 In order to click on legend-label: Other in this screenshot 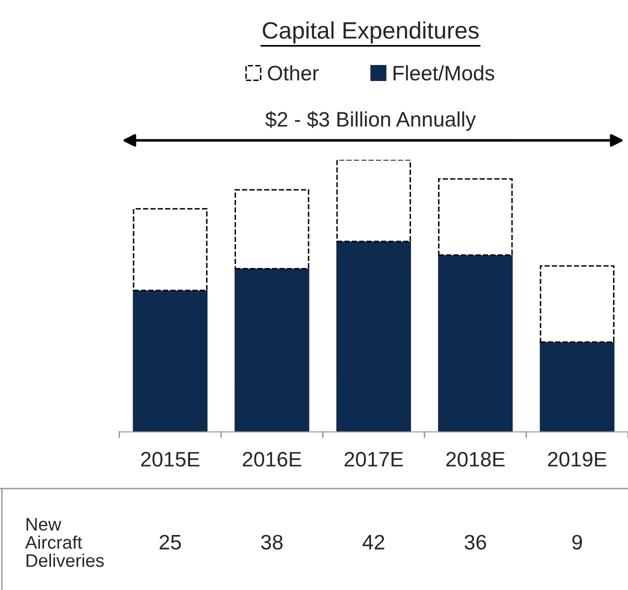, I will do `click(293, 73)`.